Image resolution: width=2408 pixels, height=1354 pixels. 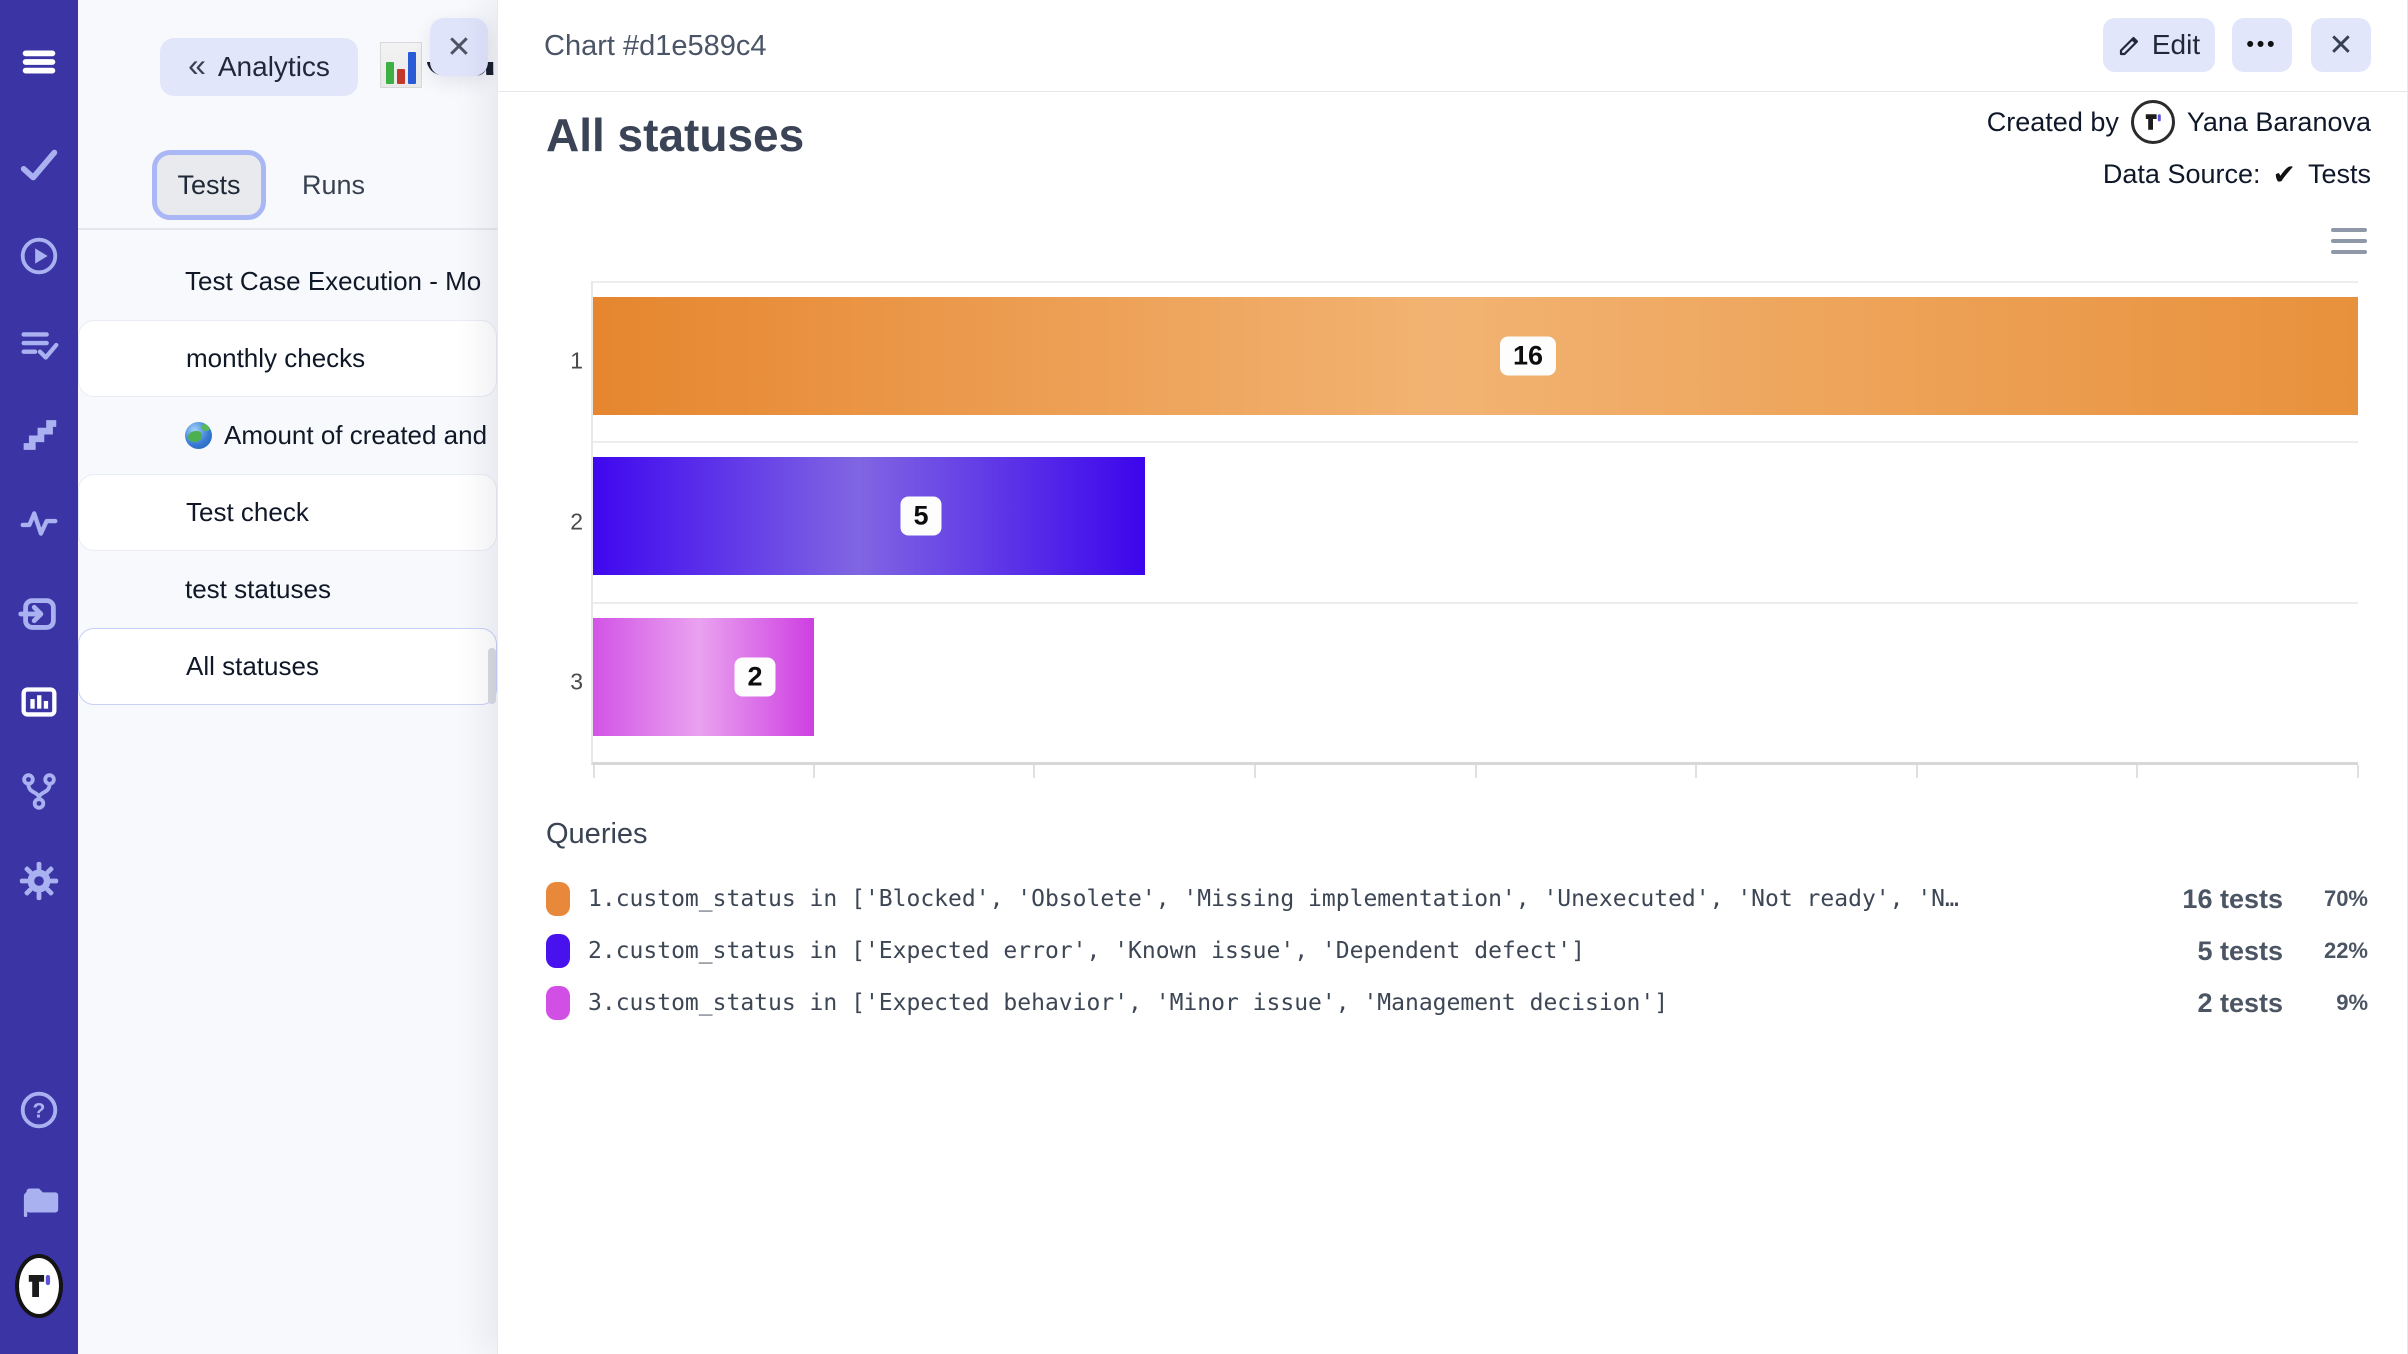 What do you see at coordinates (39, 1286) in the screenshot?
I see `sidebar-avatar` at bounding box center [39, 1286].